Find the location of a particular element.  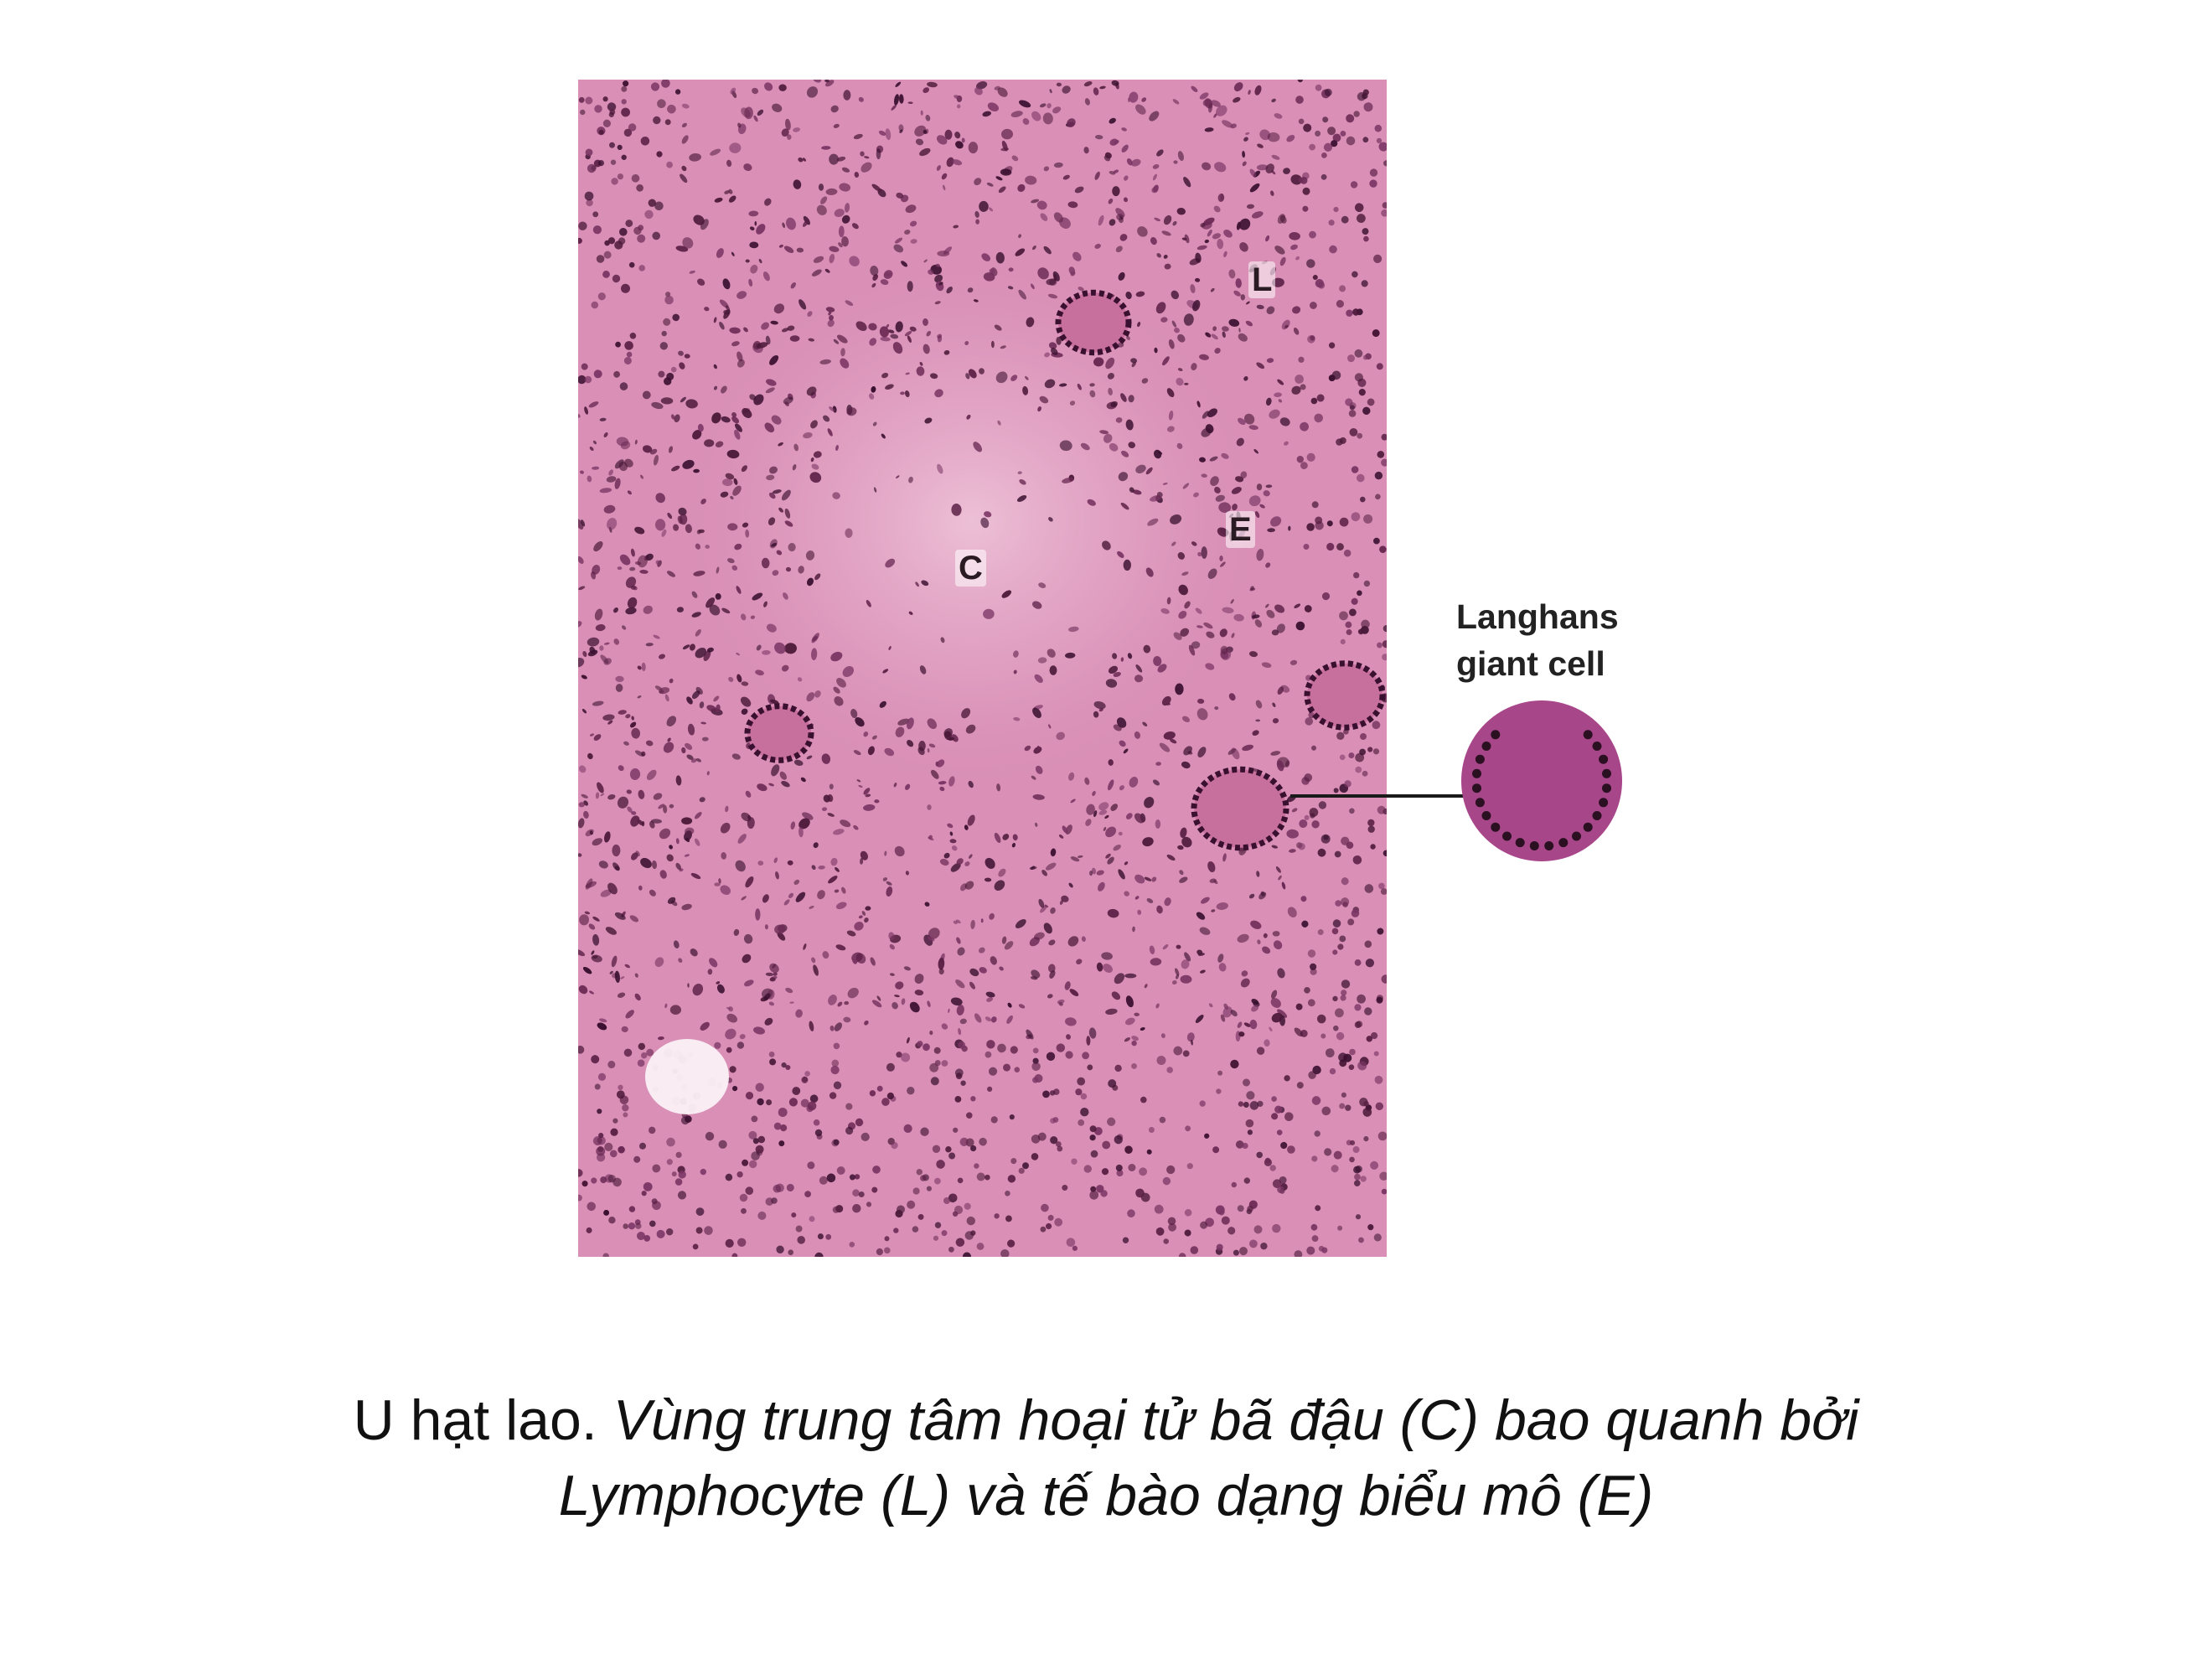

lymphocyte-label: L is located at coordinates (1262, 279).